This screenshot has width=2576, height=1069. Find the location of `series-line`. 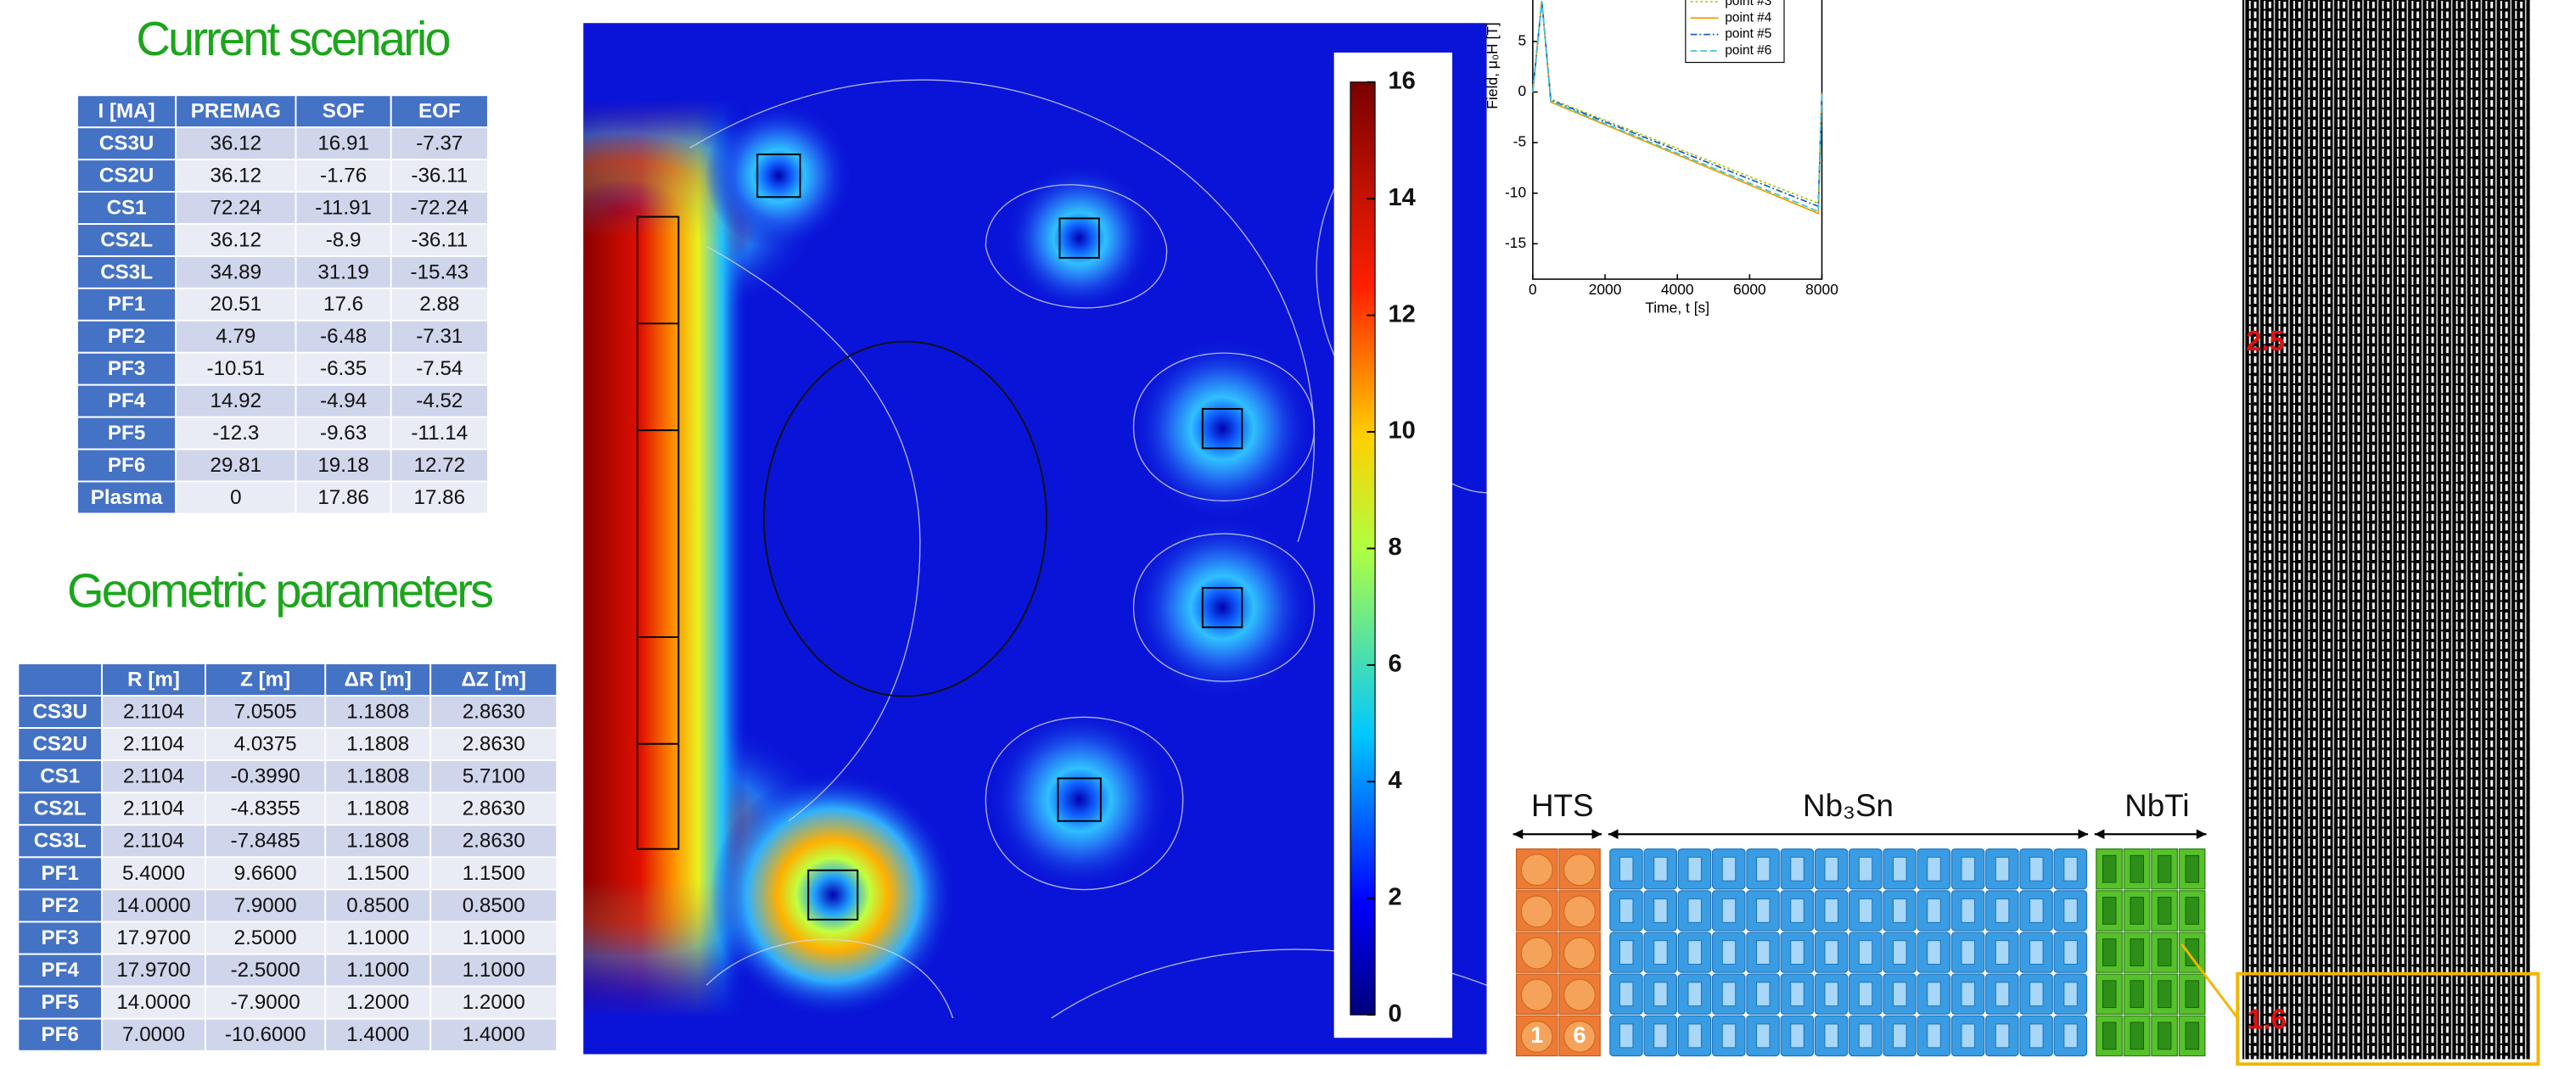

series-line is located at coordinates (1677, 107).